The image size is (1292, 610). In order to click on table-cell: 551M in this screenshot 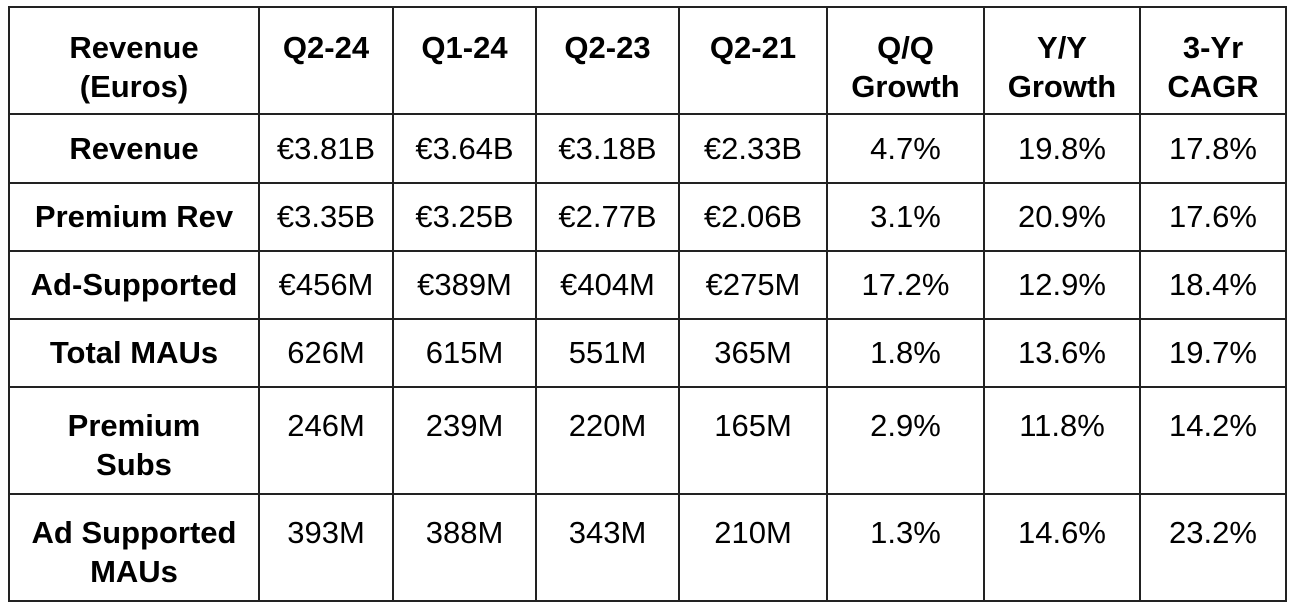, I will do `click(607, 353)`.